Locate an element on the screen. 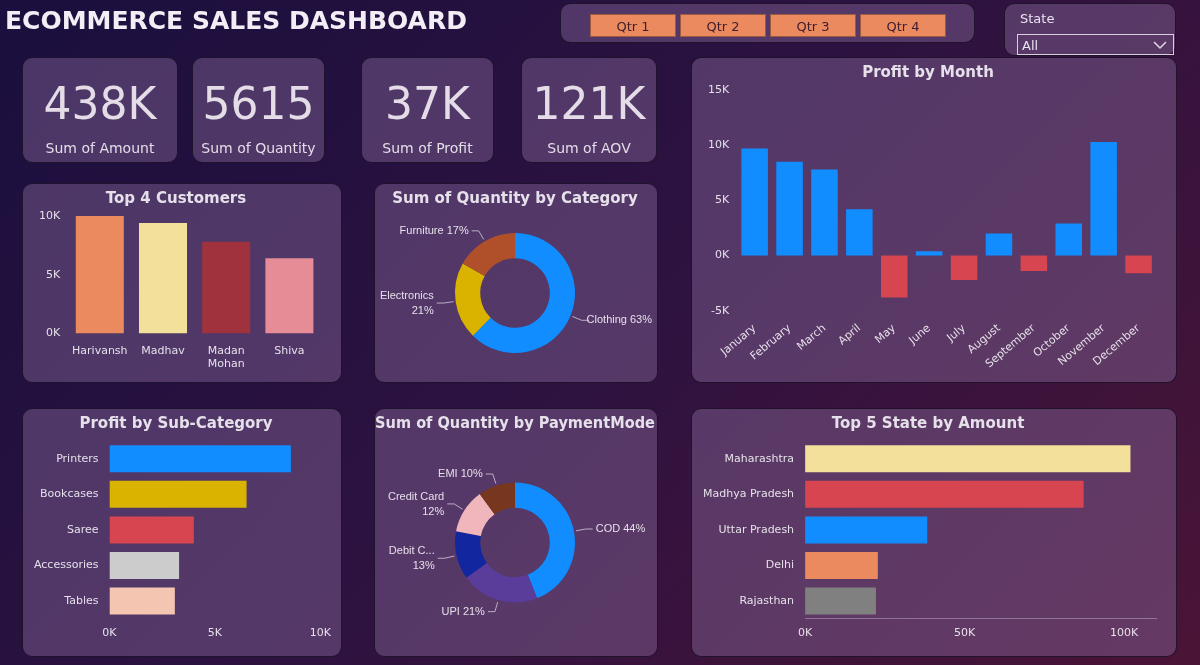 The height and width of the screenshot is (665, 1200). slice-label: Clothing 63% is located at coordinates (619, 319).